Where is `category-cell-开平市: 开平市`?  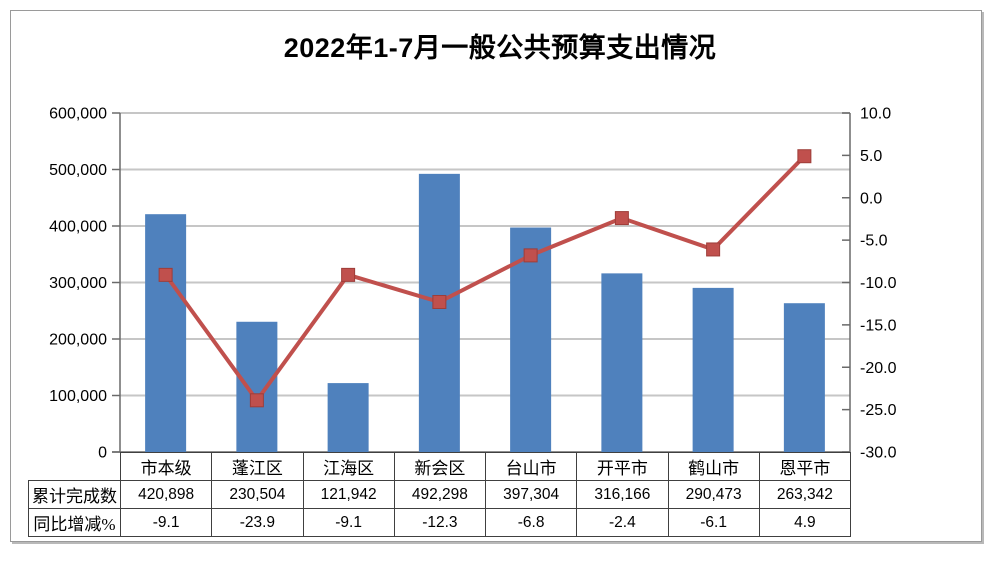
category-cell-开平市: 开平市 is located at coordinates (622, 466).